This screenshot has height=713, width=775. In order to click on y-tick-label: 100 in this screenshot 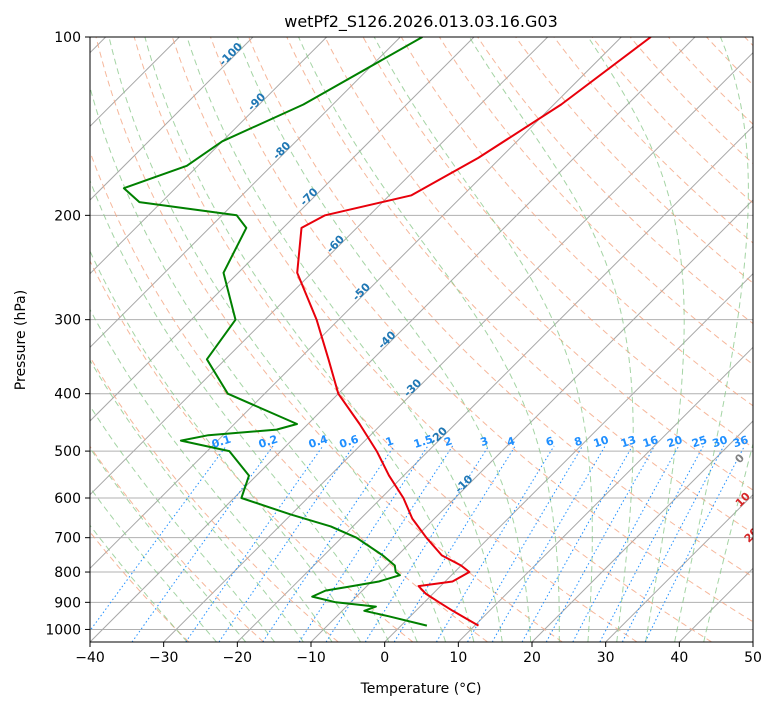, I will do `click(67, 38)`.